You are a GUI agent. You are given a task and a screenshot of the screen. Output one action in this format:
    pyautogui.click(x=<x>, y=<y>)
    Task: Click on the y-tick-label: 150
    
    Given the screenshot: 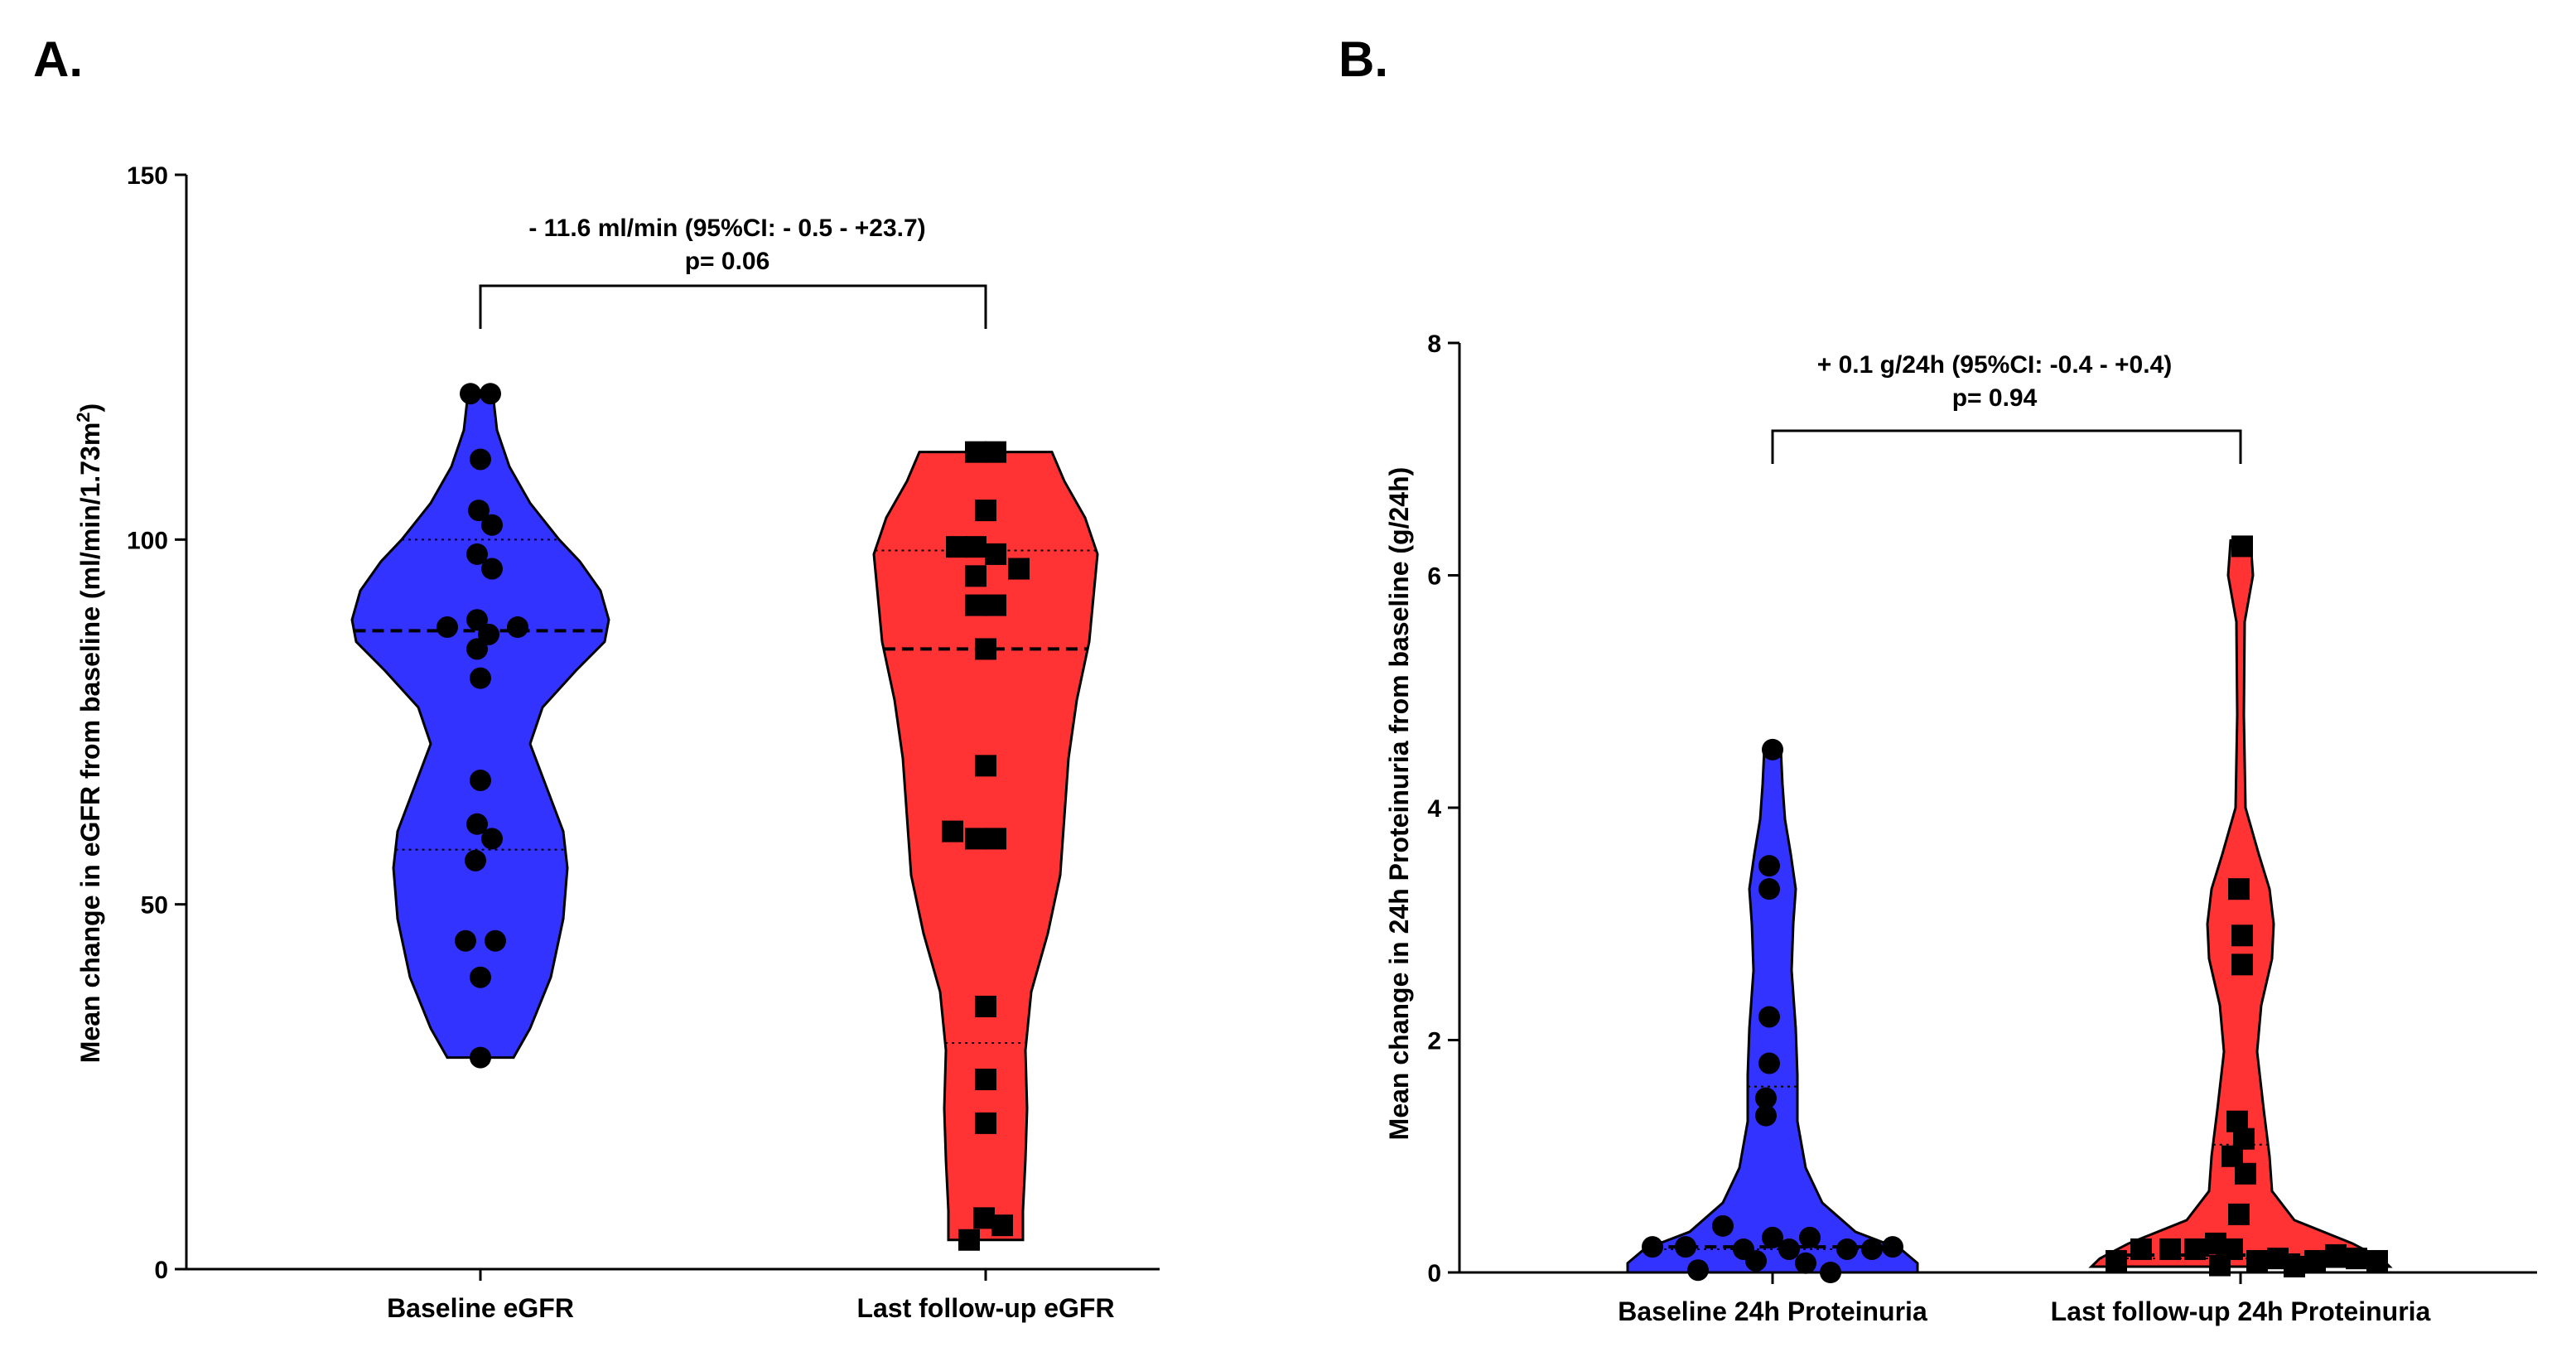 What is the action you would take?
    pyautogui.click(x=147, y=176)
    